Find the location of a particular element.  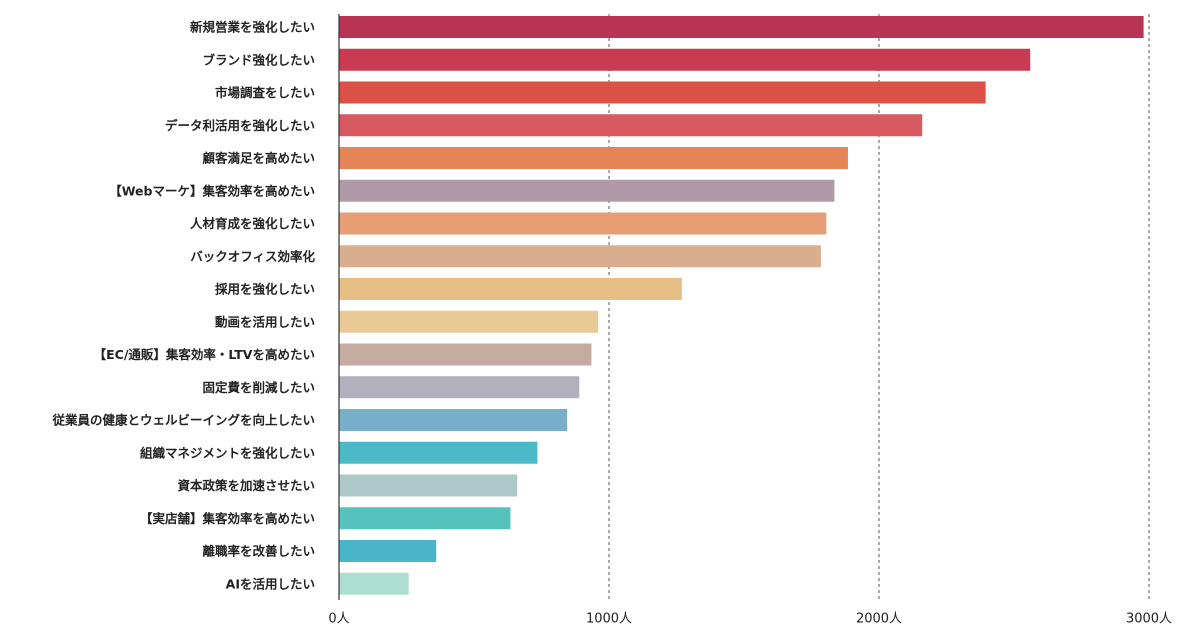

category-label-16: 離職率を改善したい is located at coordinates (258, 551).